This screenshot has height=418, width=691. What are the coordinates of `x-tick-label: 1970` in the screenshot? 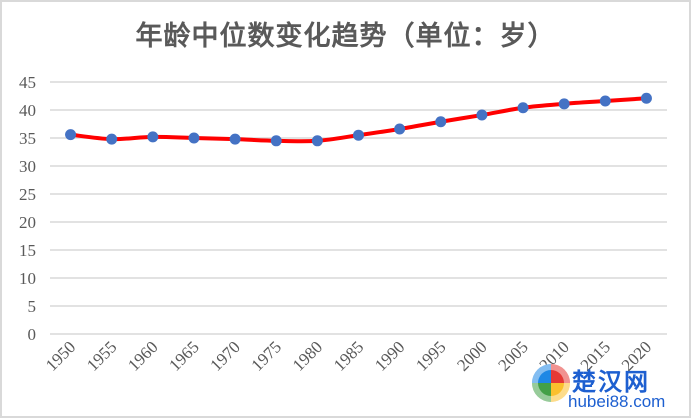 It's located at (224, 355).